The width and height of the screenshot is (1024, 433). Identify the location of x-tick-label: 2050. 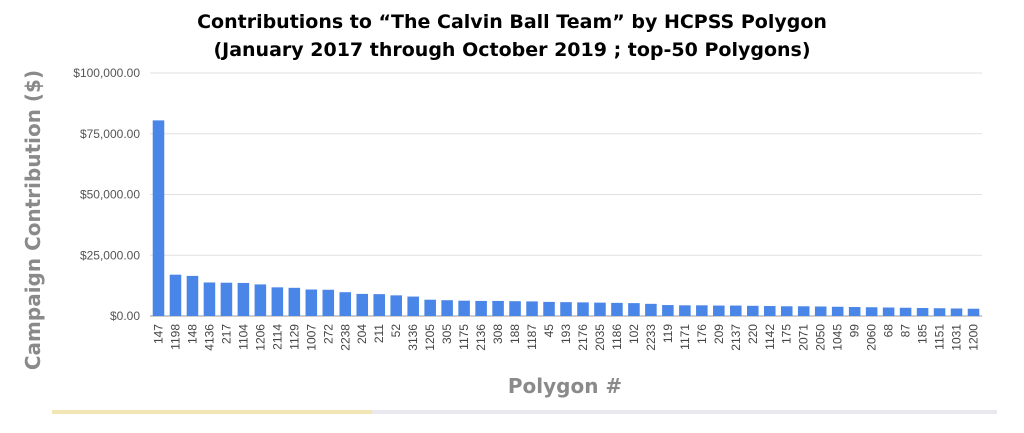
(821, 337).